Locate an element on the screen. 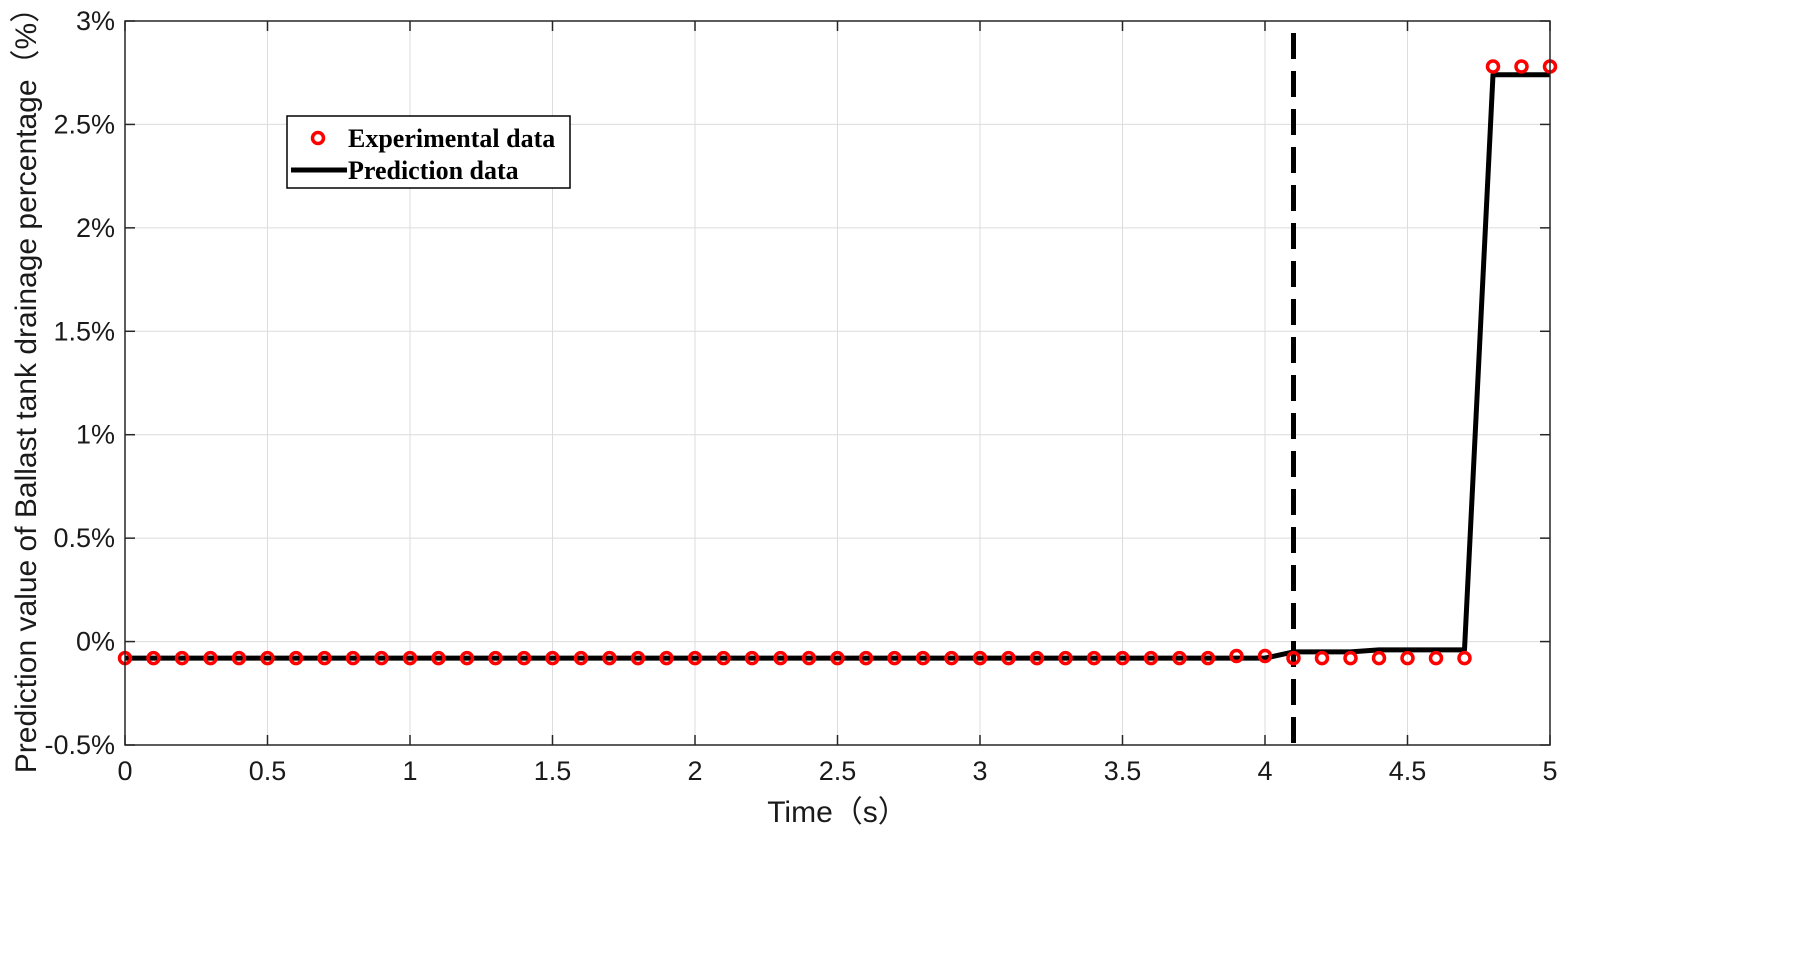 The image size is (1819, 966). y-tick-label: 1.5% is located at coordinates (84, 331).